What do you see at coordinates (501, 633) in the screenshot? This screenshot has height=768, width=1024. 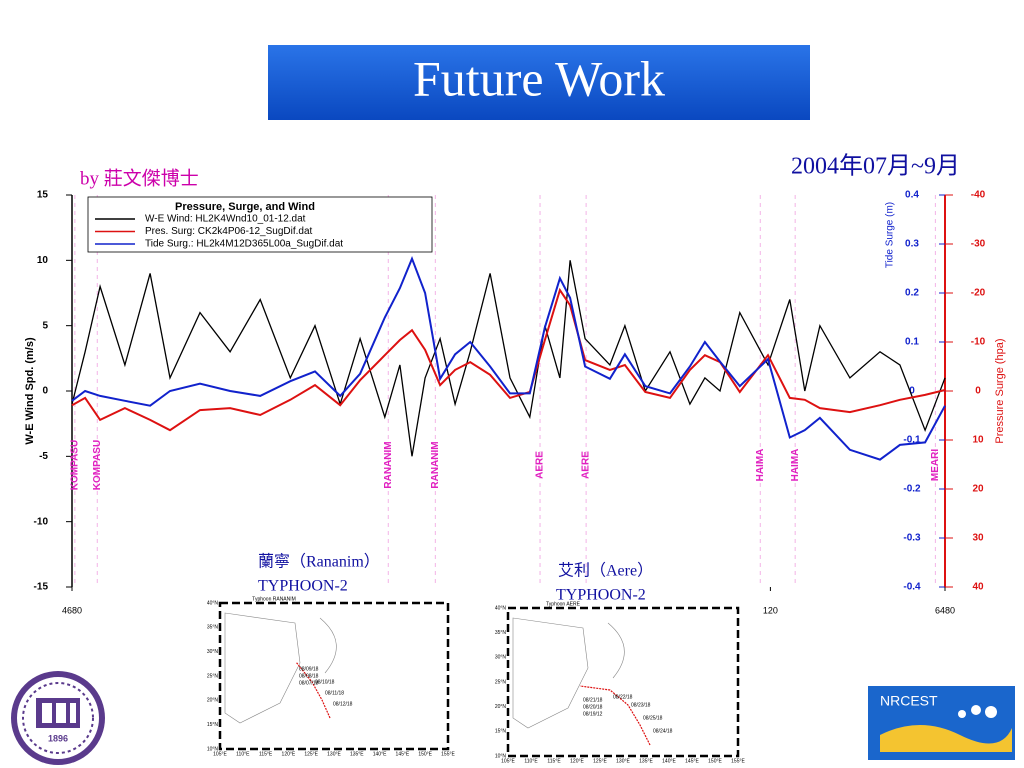 I see `map-lat-label: 35°N` at bounding box center [501, 633].